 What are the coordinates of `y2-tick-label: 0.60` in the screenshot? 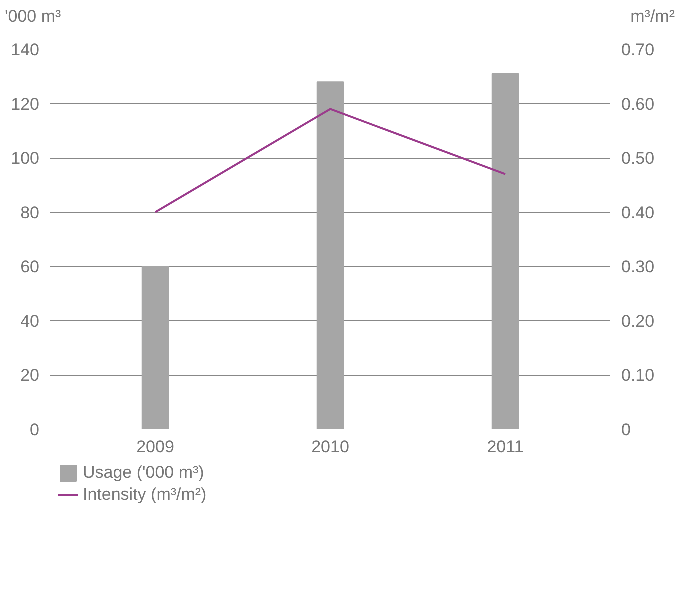 It's located at (638, 104).